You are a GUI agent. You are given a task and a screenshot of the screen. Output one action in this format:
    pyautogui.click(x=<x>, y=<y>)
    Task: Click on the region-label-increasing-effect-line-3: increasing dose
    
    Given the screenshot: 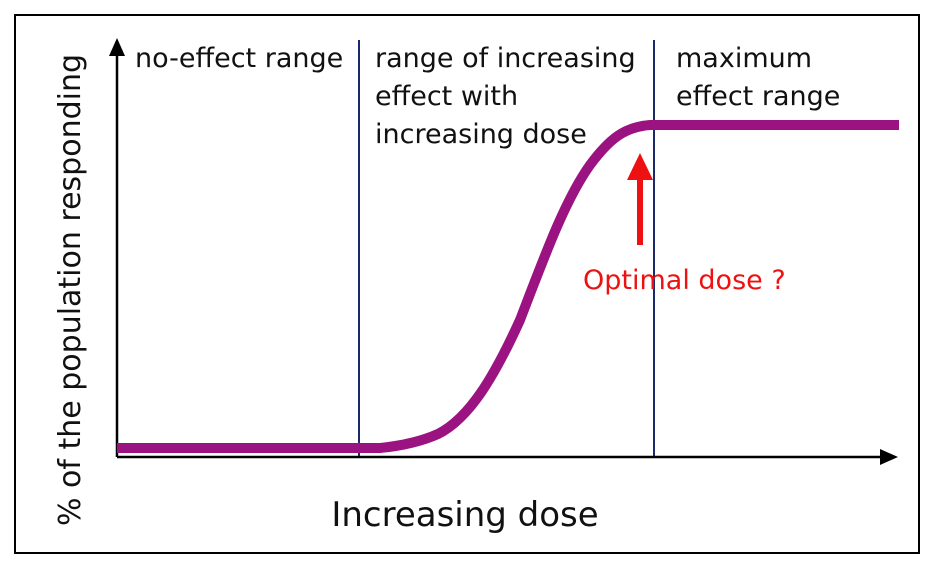 What is the action you would take?
    pyautogui.click(x=481, y=134)
    